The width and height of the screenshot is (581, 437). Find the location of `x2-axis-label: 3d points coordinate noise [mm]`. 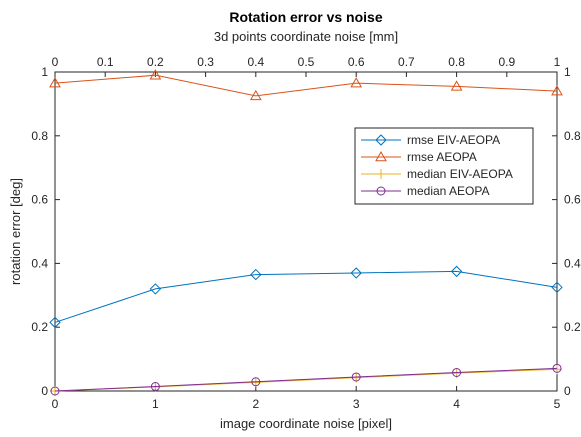

x2-axis-label: 3d points coordinate noise [mm] is located at coordinates (306, 36).